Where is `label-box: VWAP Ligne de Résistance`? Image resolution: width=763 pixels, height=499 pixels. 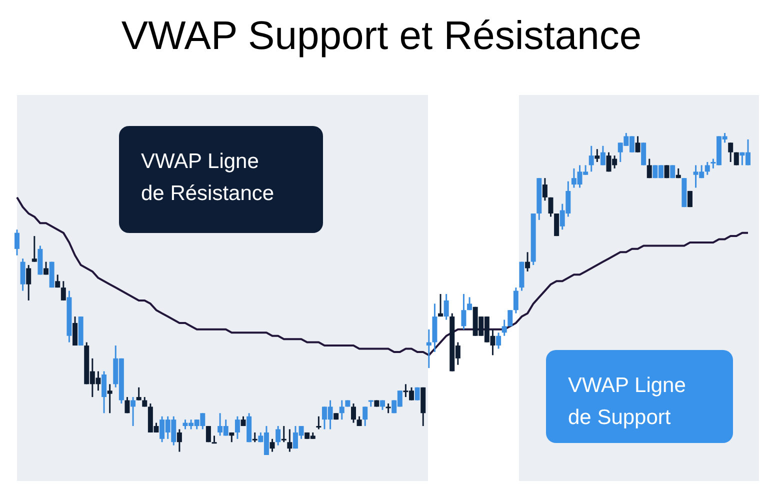
label-box: VWAP Ligne de Résistance is located at coordinates (221, 179).